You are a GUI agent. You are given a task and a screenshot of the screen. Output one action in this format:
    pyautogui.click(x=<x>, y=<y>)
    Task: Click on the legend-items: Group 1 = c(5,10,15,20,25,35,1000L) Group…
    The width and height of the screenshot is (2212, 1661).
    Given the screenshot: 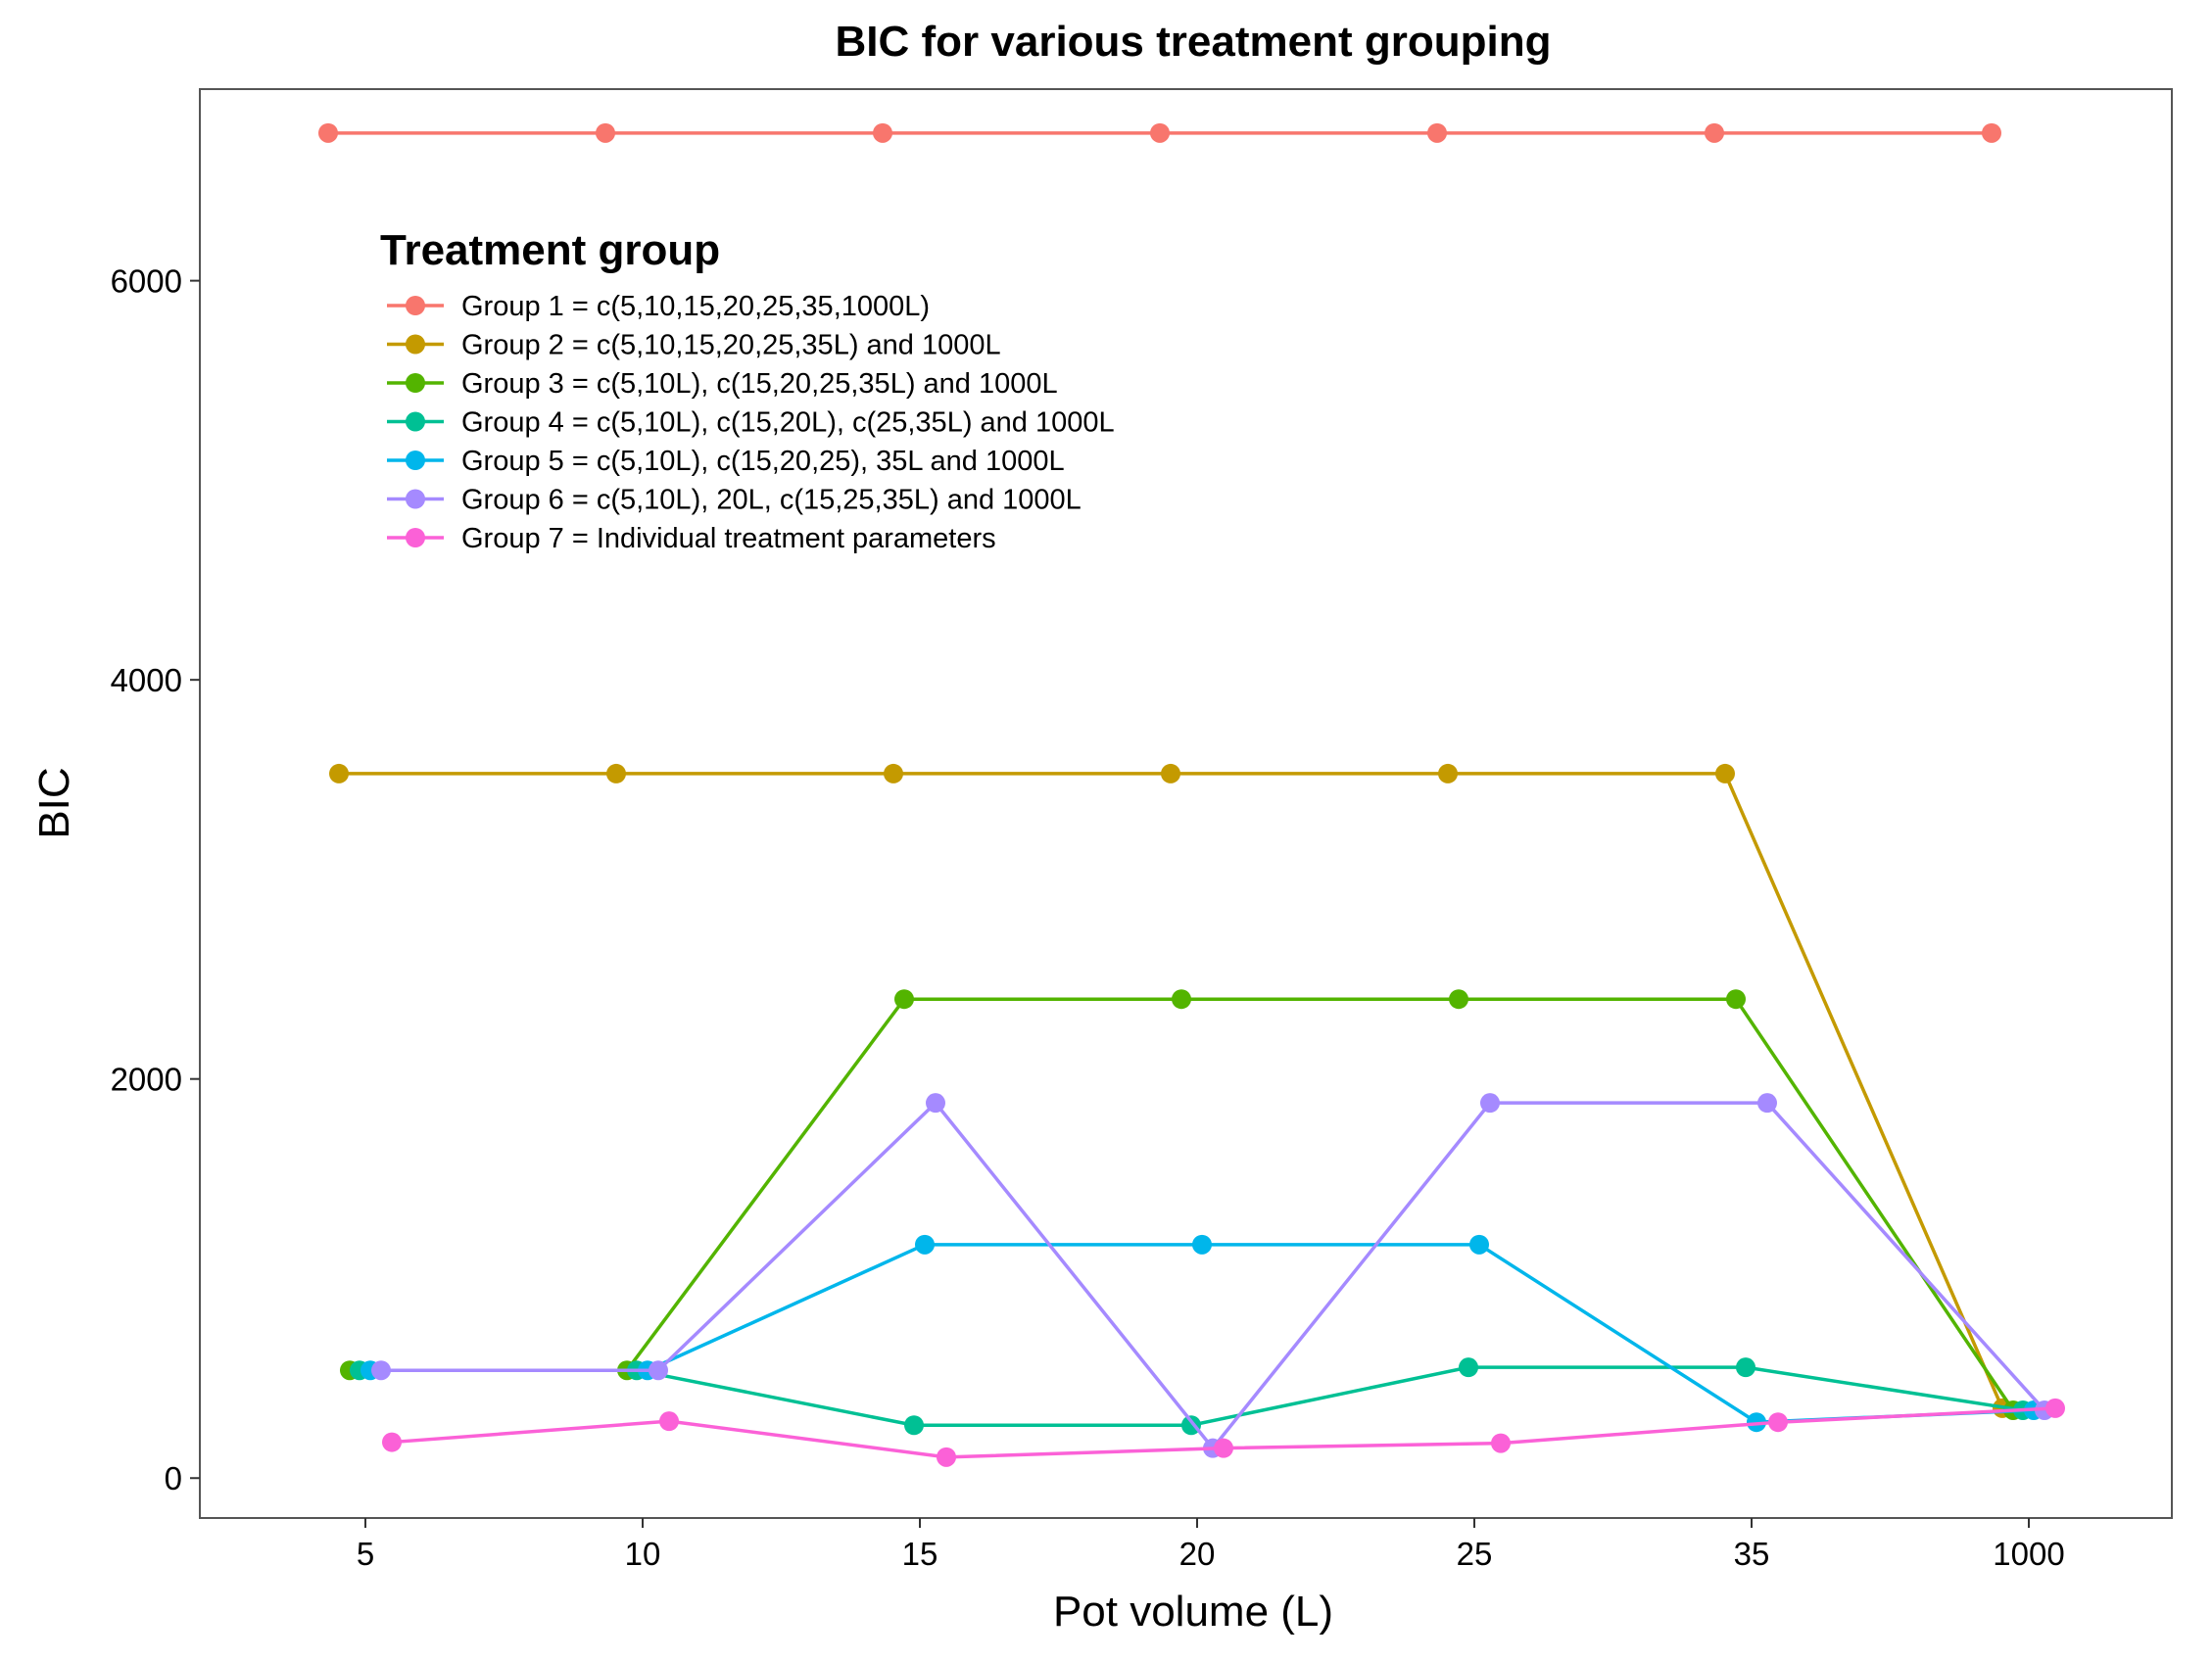 What is the action you would take?
    pyautogui.click(x=751, y=422)
    